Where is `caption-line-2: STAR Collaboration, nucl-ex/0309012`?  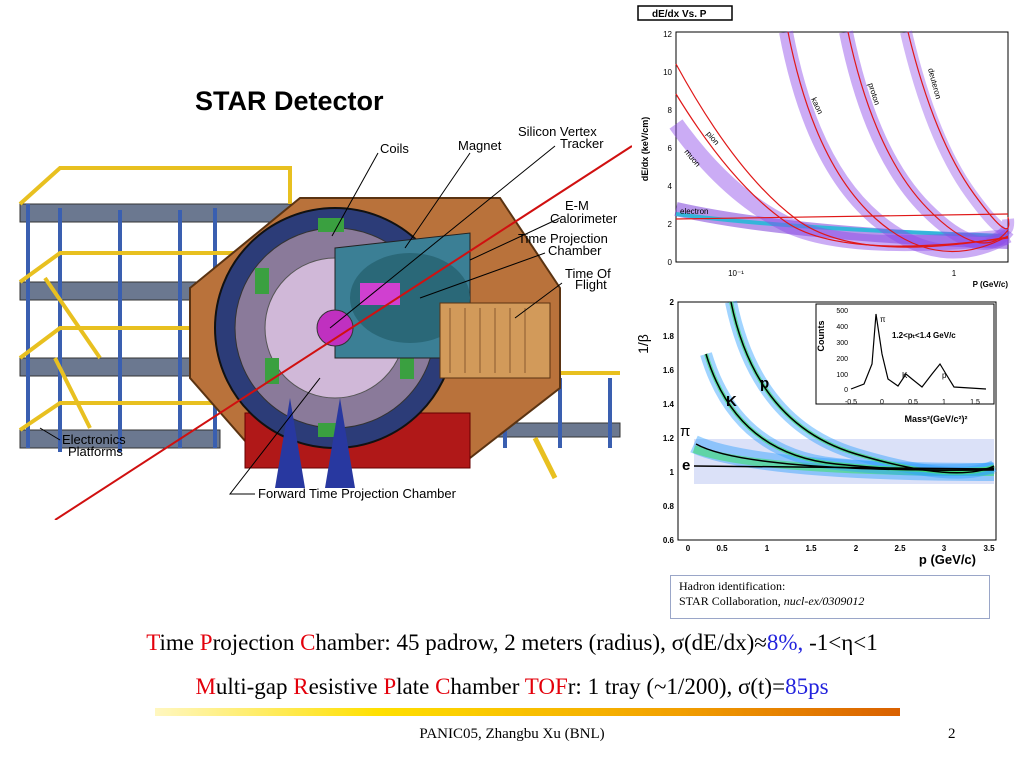
caption-line-2: STAR Collaboration, nucl-ex/0309012 is located at coordinates (830, 601).